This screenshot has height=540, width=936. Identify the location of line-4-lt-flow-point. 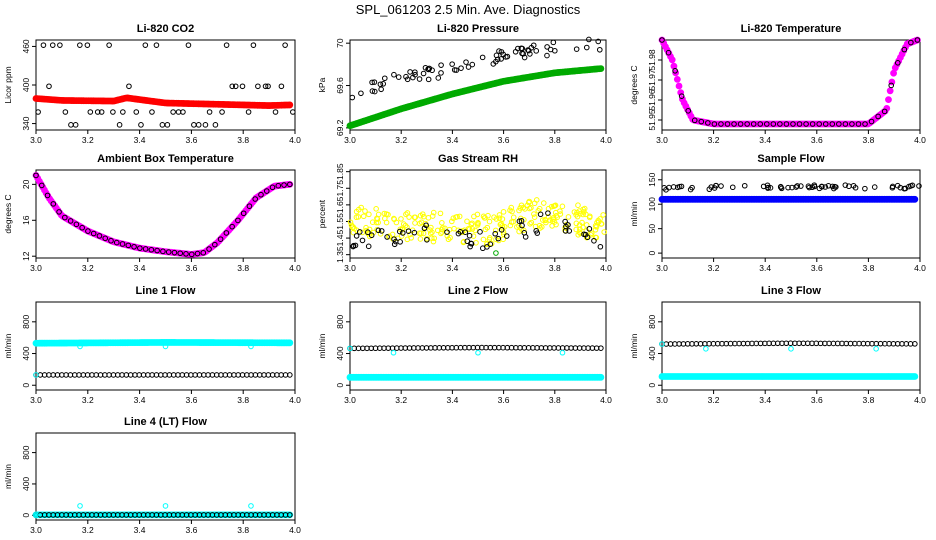
(290, 515).